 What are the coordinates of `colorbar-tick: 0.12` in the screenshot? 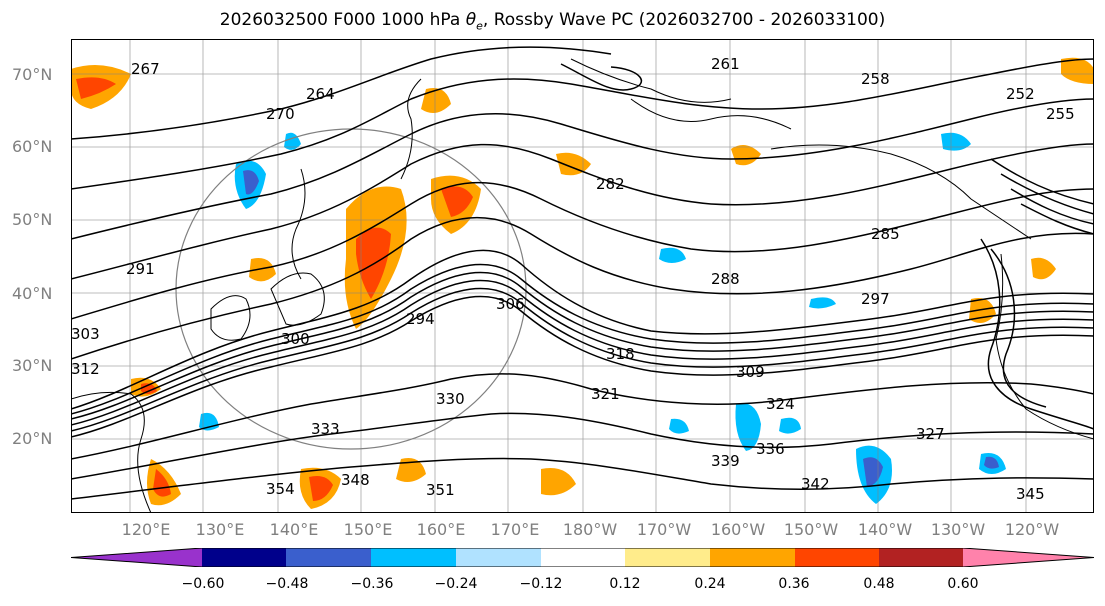 It's located at (625, 584).